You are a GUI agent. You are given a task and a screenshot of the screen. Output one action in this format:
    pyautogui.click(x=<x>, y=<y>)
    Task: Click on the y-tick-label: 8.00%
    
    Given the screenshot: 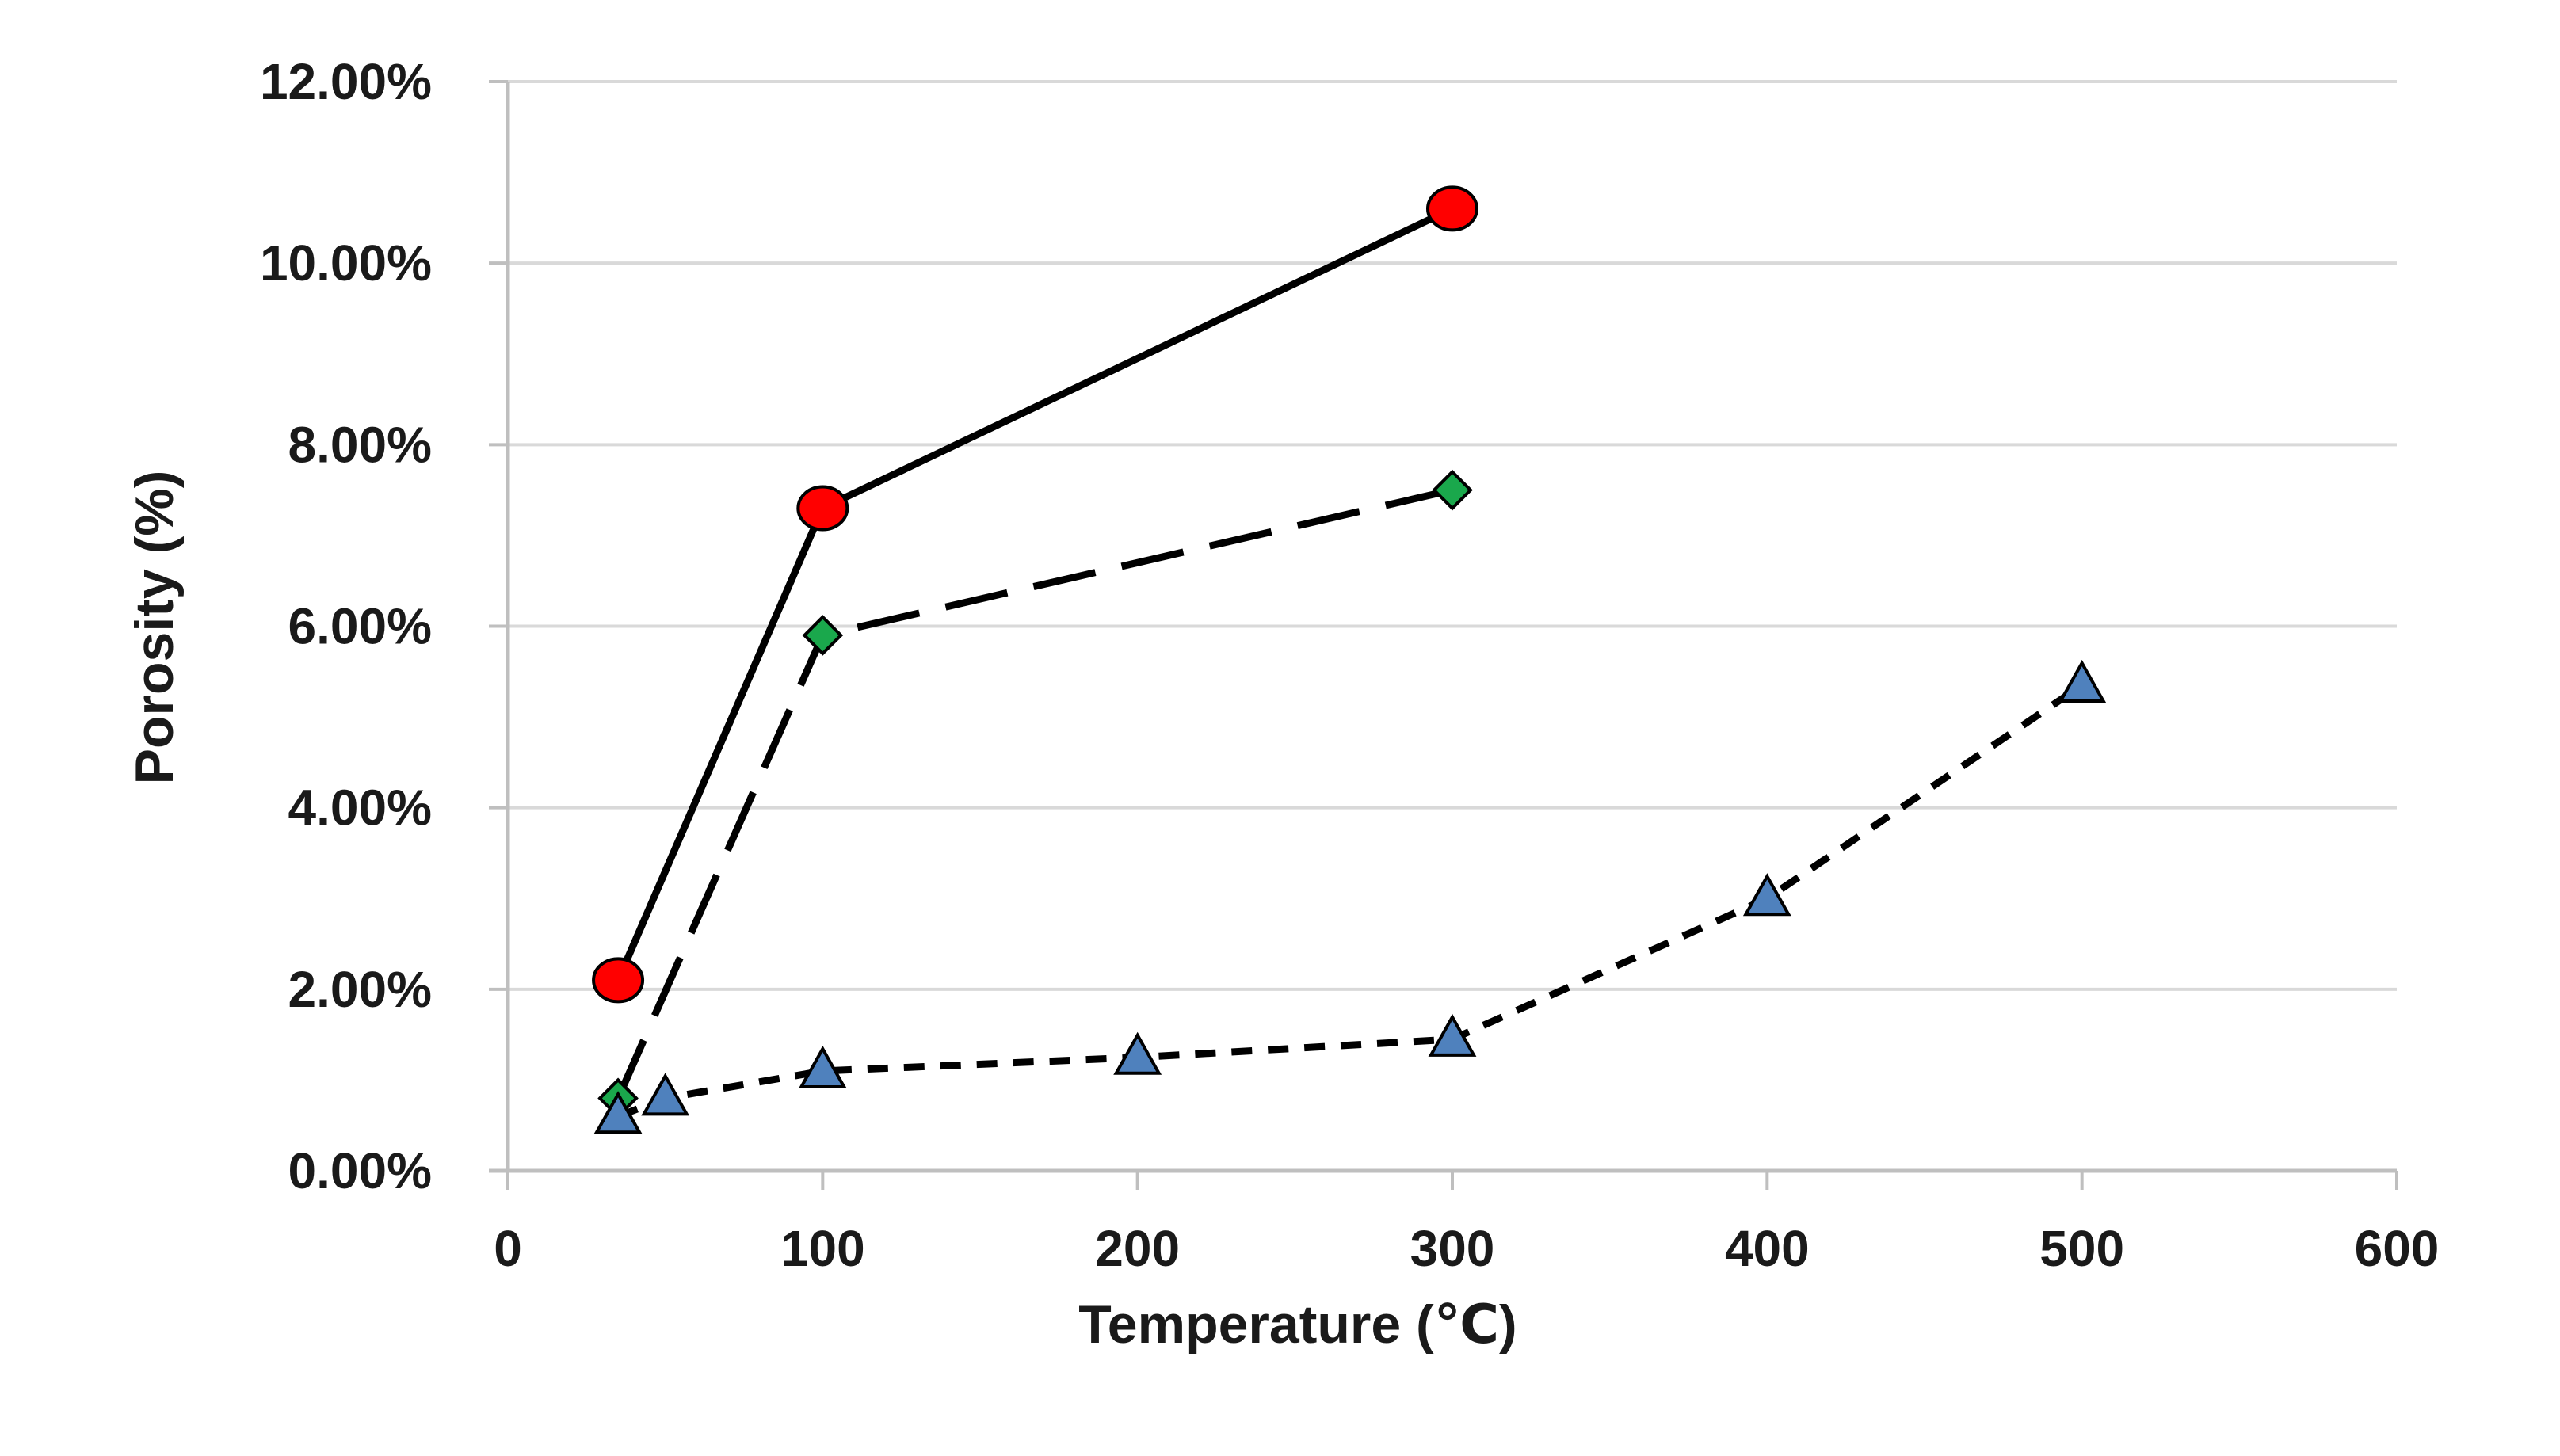 What is the action you would take?
    pyautogui.click(x=360, y=444)
    